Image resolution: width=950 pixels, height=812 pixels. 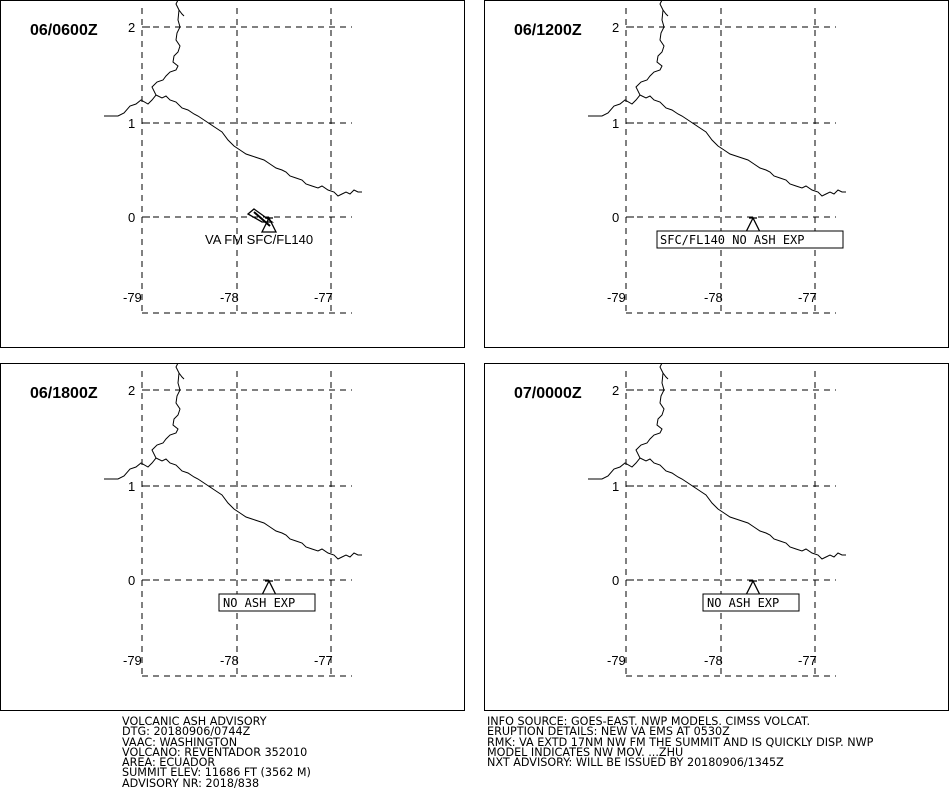 I want to click on forecast-time: 06/1800Z, so click(x=64, y=393).